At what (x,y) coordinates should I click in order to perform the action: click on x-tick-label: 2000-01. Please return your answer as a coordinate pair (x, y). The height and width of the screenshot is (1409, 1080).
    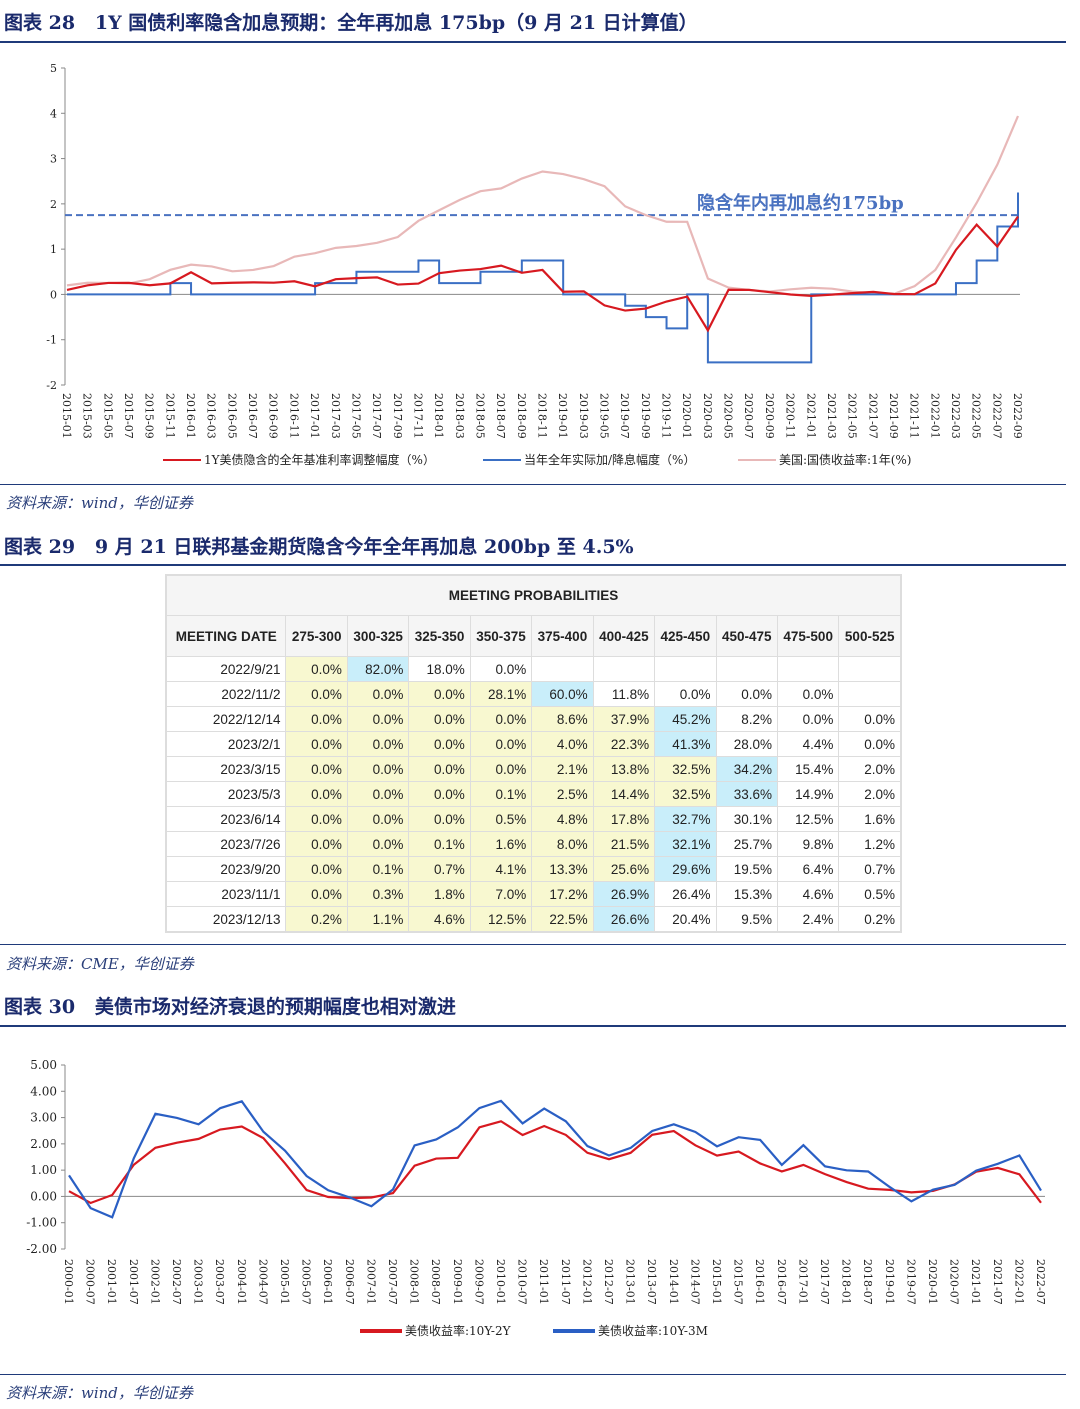
    Looking at the image, I should click on (68, 1282).